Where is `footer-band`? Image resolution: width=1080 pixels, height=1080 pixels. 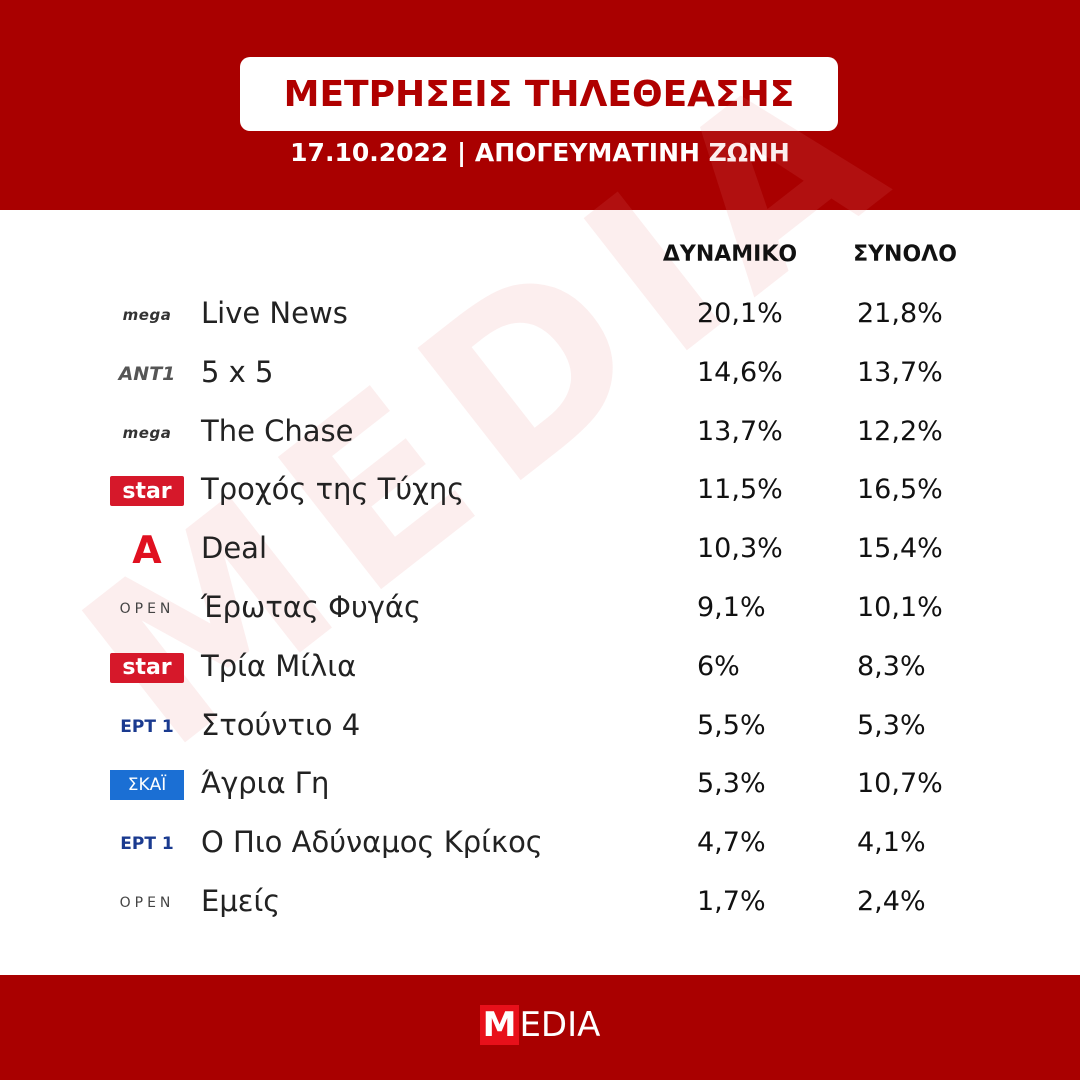
footer-band is located at coordinates (540, 1027).